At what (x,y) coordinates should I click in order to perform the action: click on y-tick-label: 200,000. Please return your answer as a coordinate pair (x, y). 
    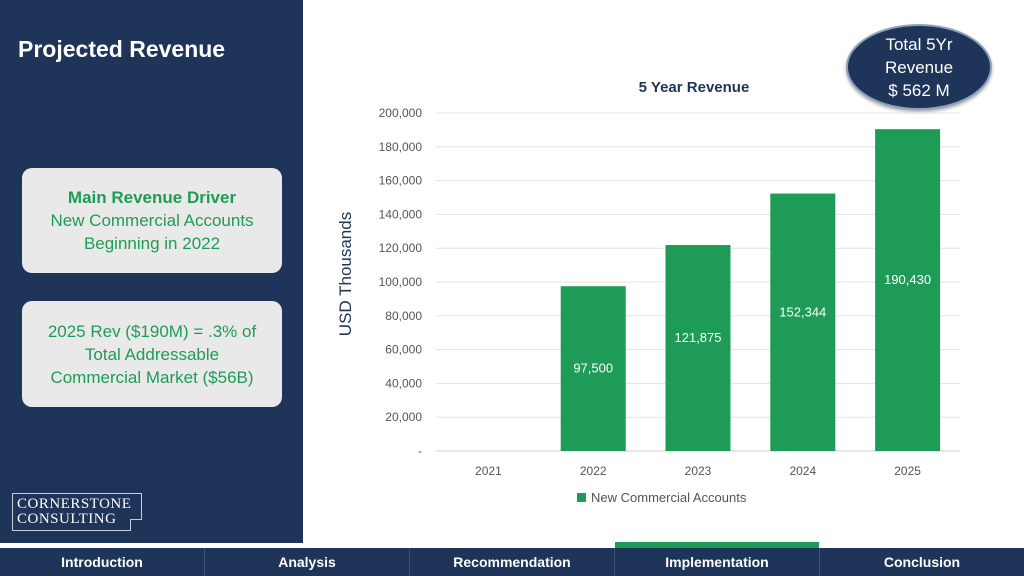
    Looking at the image, I should click on (401, 113).